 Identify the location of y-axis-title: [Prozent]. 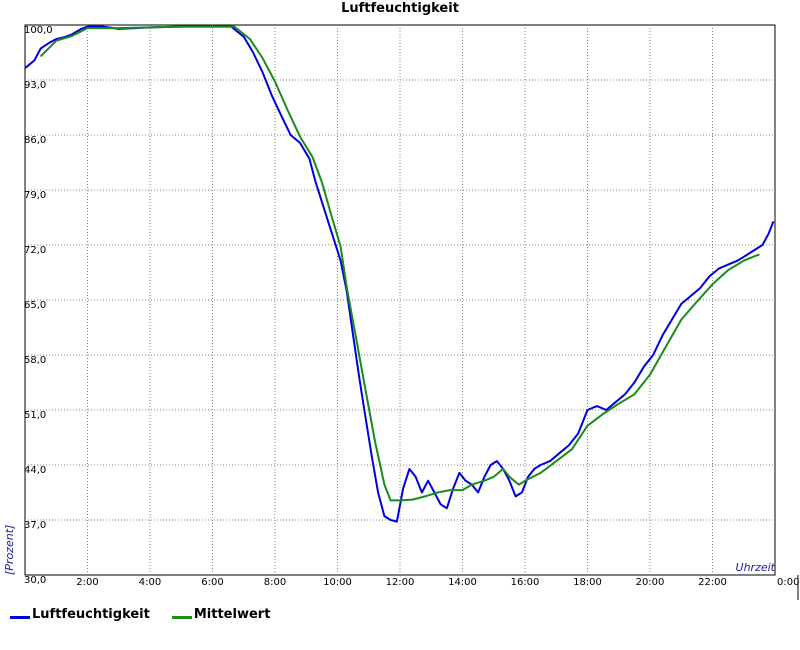
(9, 550).